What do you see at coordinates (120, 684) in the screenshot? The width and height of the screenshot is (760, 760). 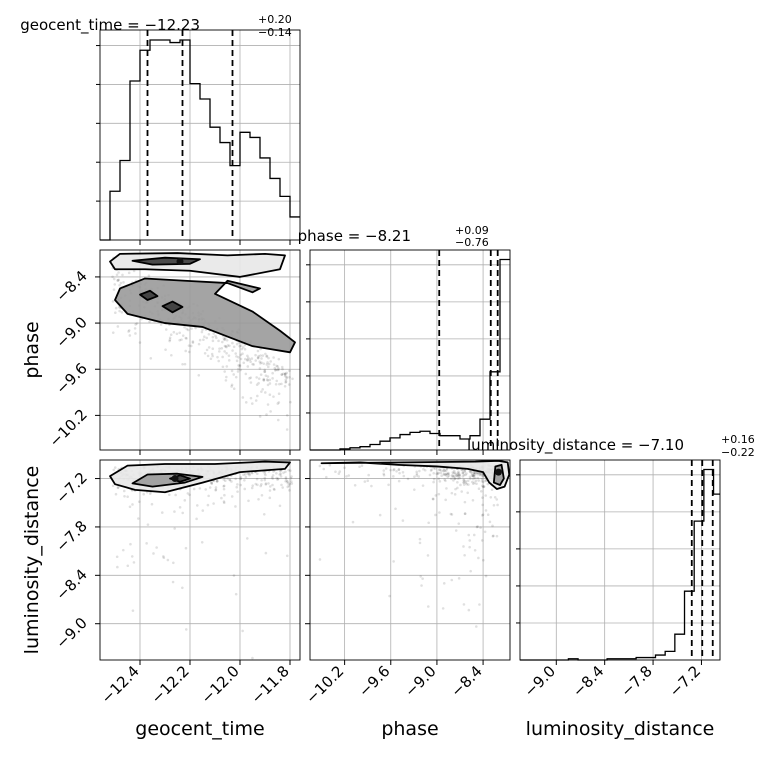 I see `xtick-label-geocent-time-0: −12.4` at bounding box center [120, 684].